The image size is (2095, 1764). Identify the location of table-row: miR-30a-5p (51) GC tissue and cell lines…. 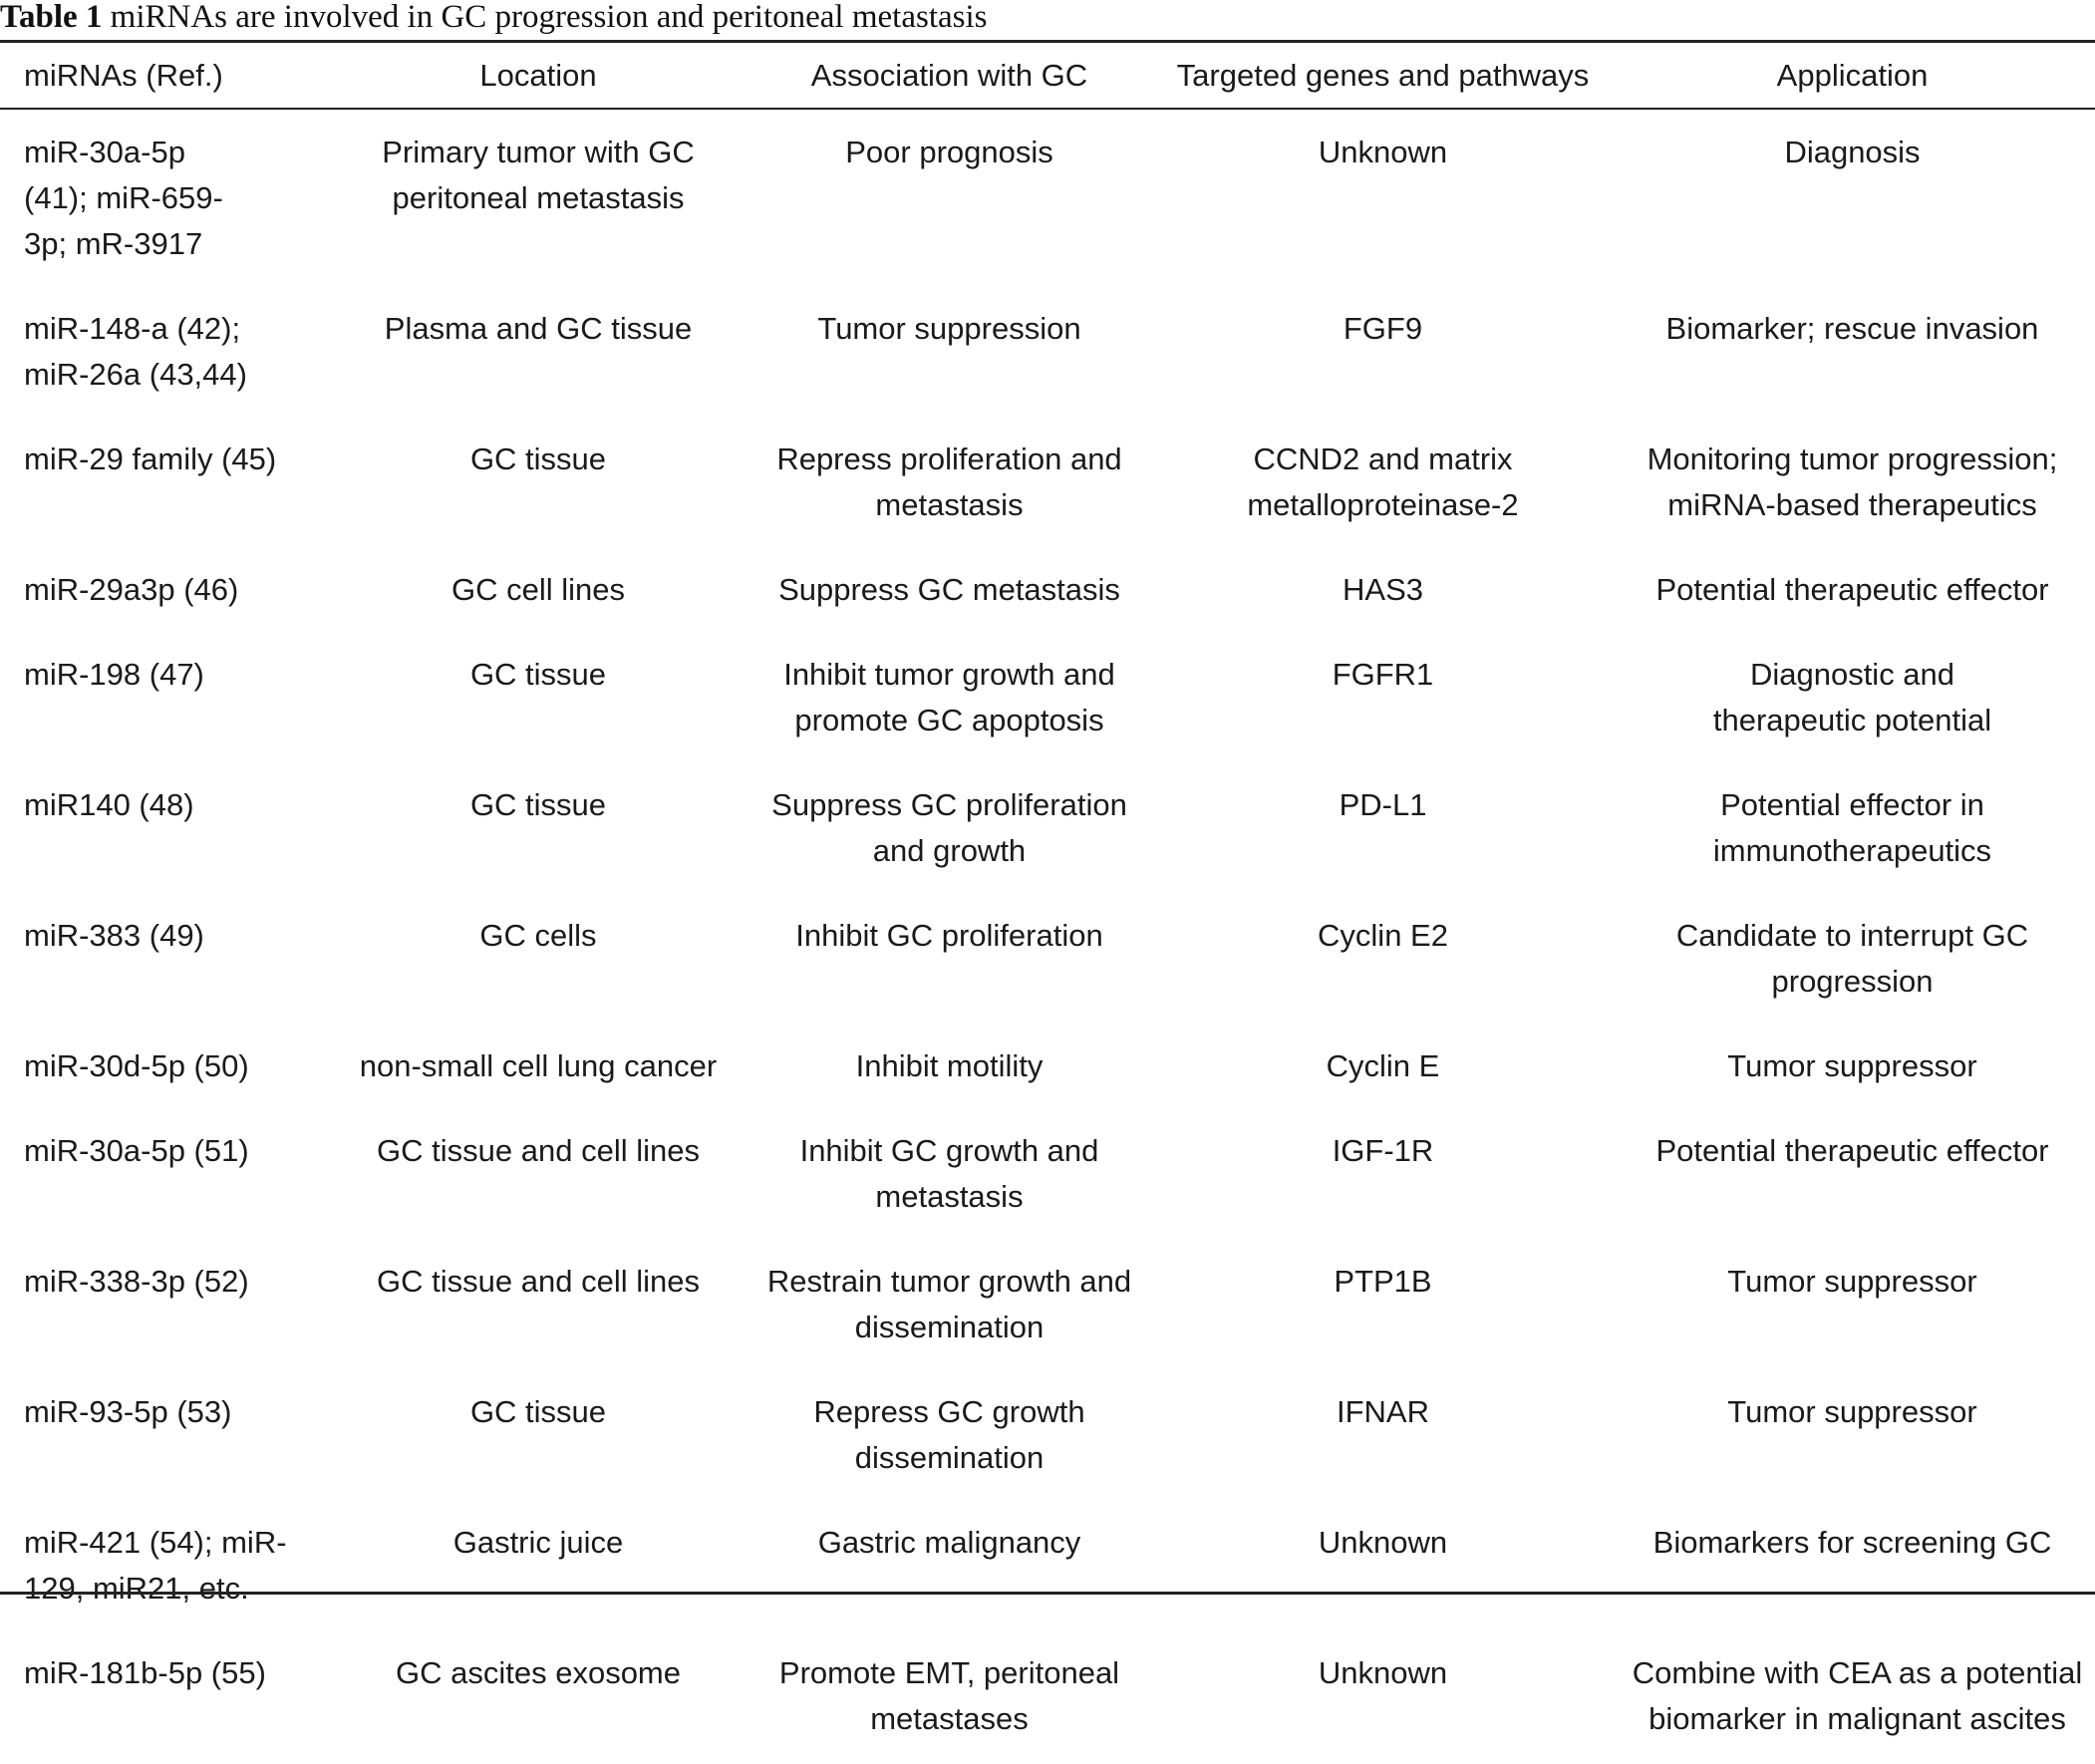
(1047, 1176).